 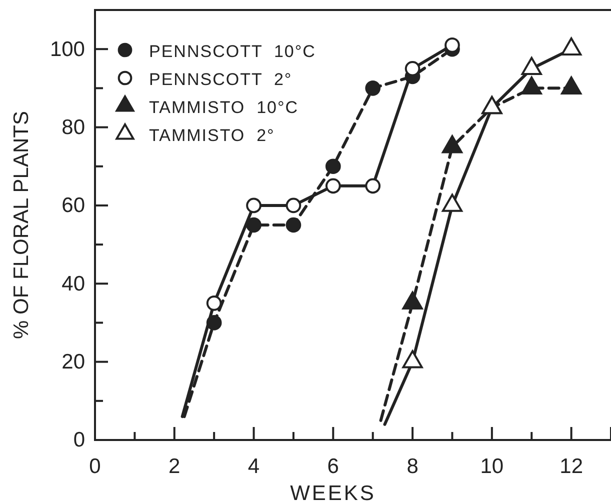 I want to click on x-tick-label: 12, so click(x=571, y=466).